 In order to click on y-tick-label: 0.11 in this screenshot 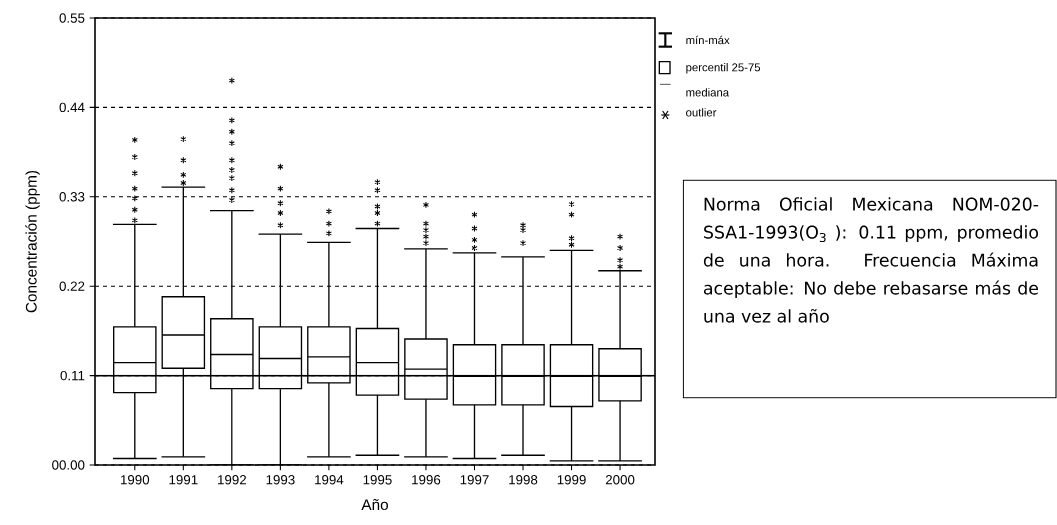, I will do `click(72, 375)`.